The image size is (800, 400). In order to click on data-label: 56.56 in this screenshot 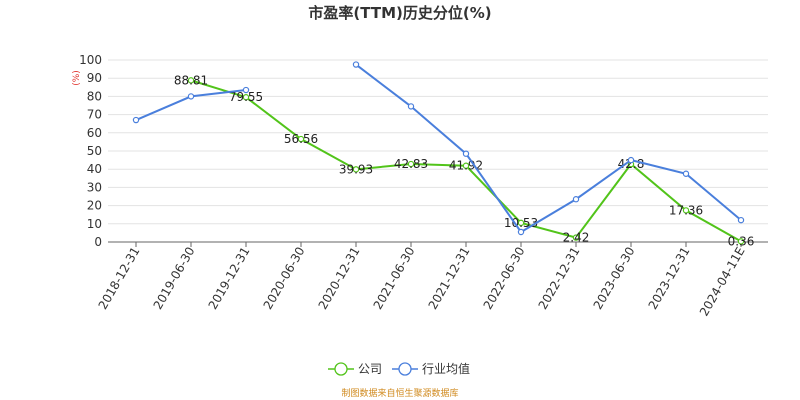, I will do `click(301, 139)`.